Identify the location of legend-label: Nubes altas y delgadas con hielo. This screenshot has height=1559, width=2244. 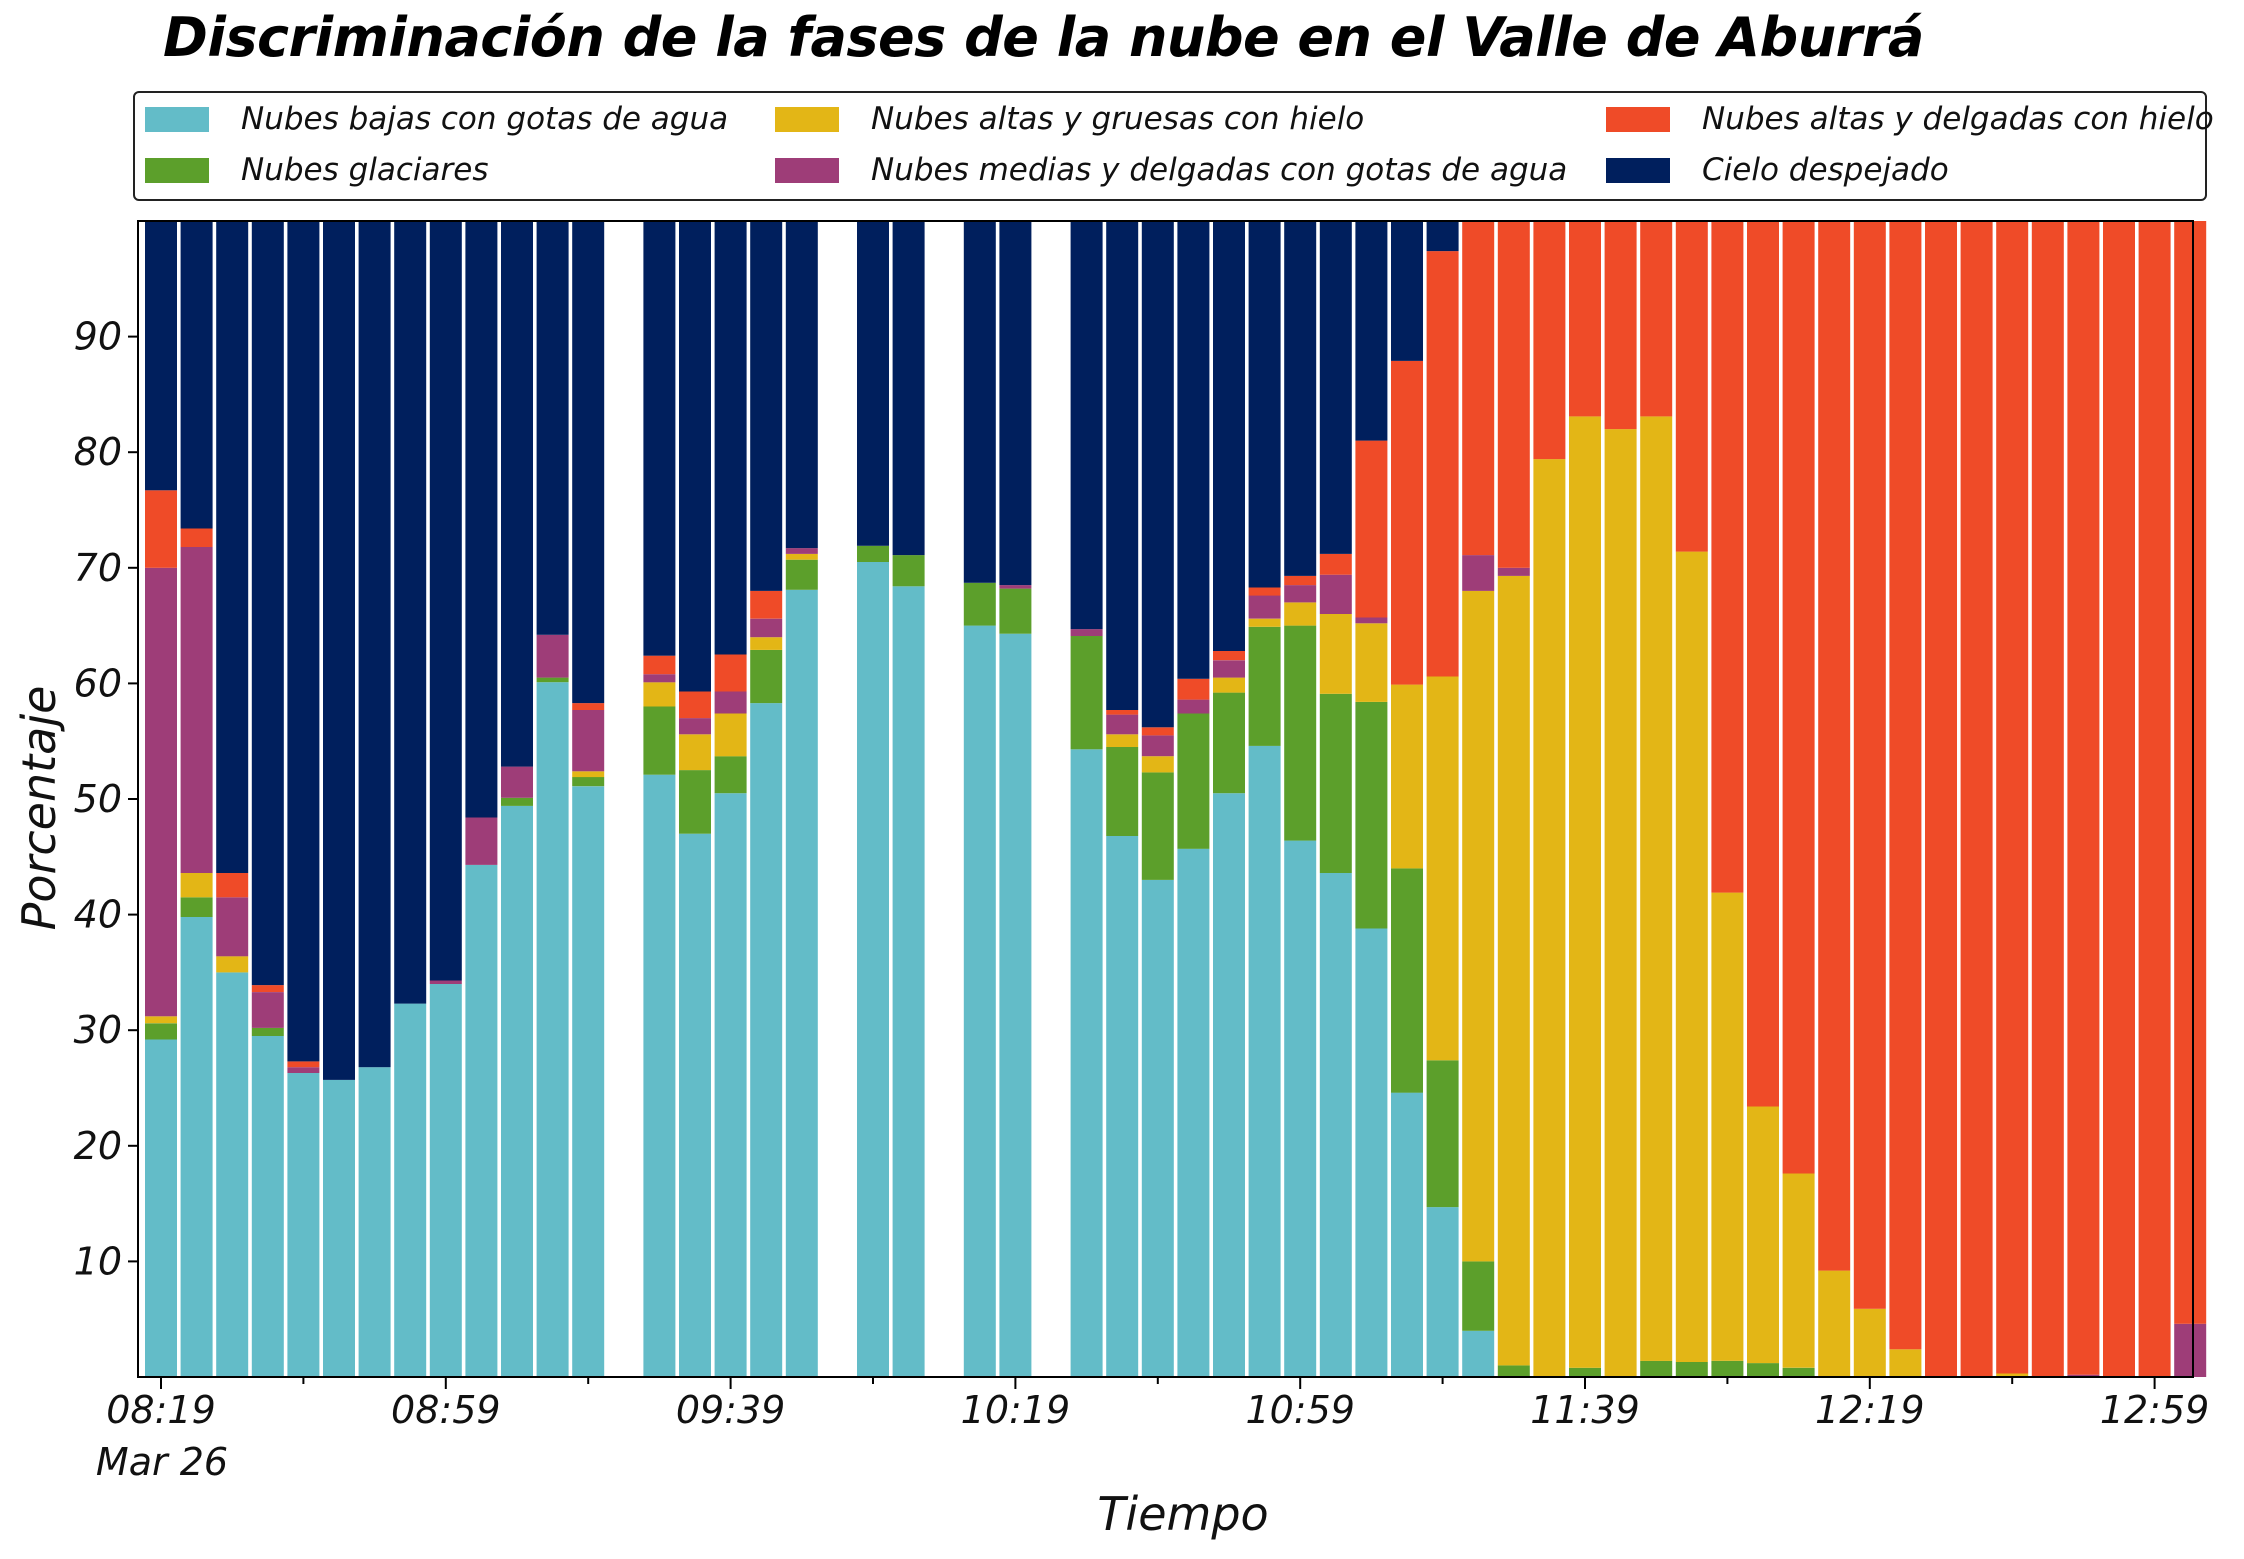
(1958, 119).